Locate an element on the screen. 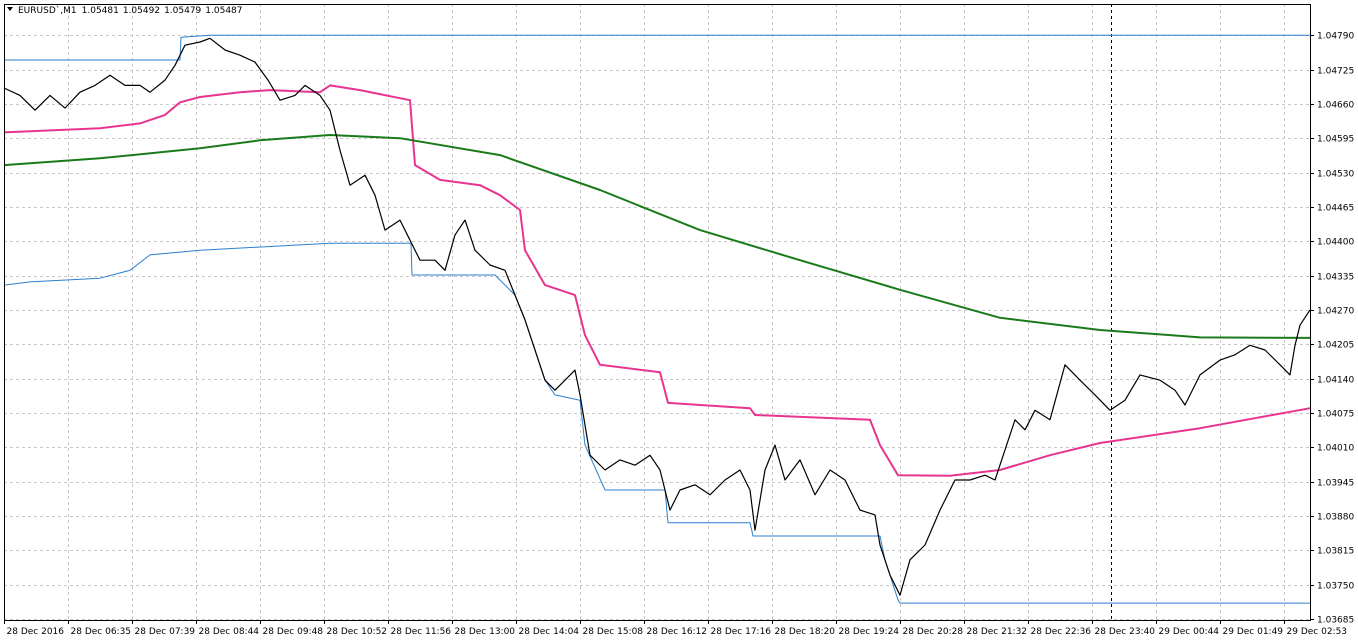 The height and width of the screenshot is (642, 1358). y-tick-label: 1.04010 is located at coordinates (1335, 449).